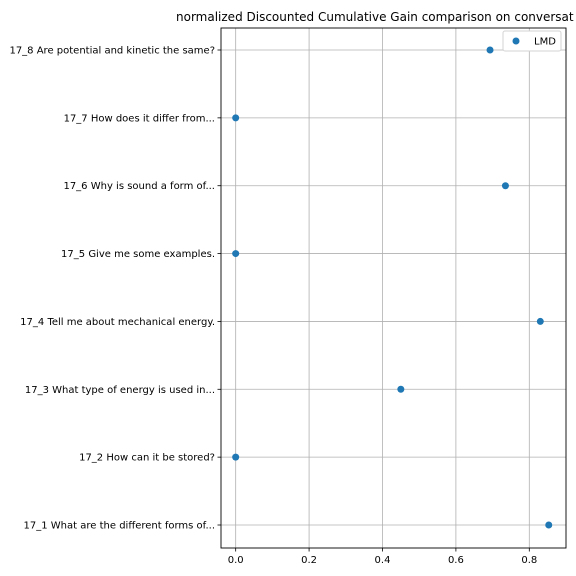 The height and width of the screenshot is (576, 576). Describe the element at coordinates (112, 51) in the screenshot. I see `y-tick-label: 17_8 Are potential and kinetic the same?` at that location.